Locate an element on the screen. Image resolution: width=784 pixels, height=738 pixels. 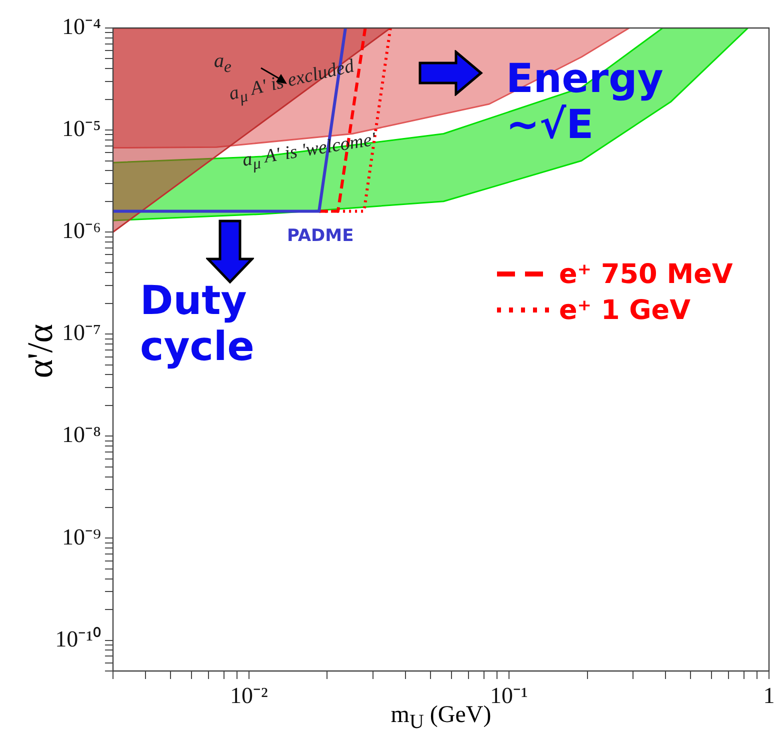
y-tick-label: 10⁻⁷ is located at coordinates (81, 333).